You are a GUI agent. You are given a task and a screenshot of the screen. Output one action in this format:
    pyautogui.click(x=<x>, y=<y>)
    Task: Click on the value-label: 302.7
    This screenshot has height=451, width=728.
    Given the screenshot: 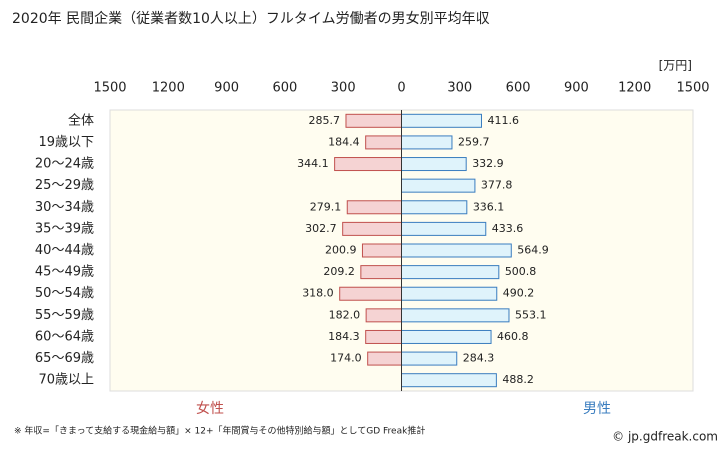 What is the action you would take?
    pyautogui.click(x=321, y=228)
    